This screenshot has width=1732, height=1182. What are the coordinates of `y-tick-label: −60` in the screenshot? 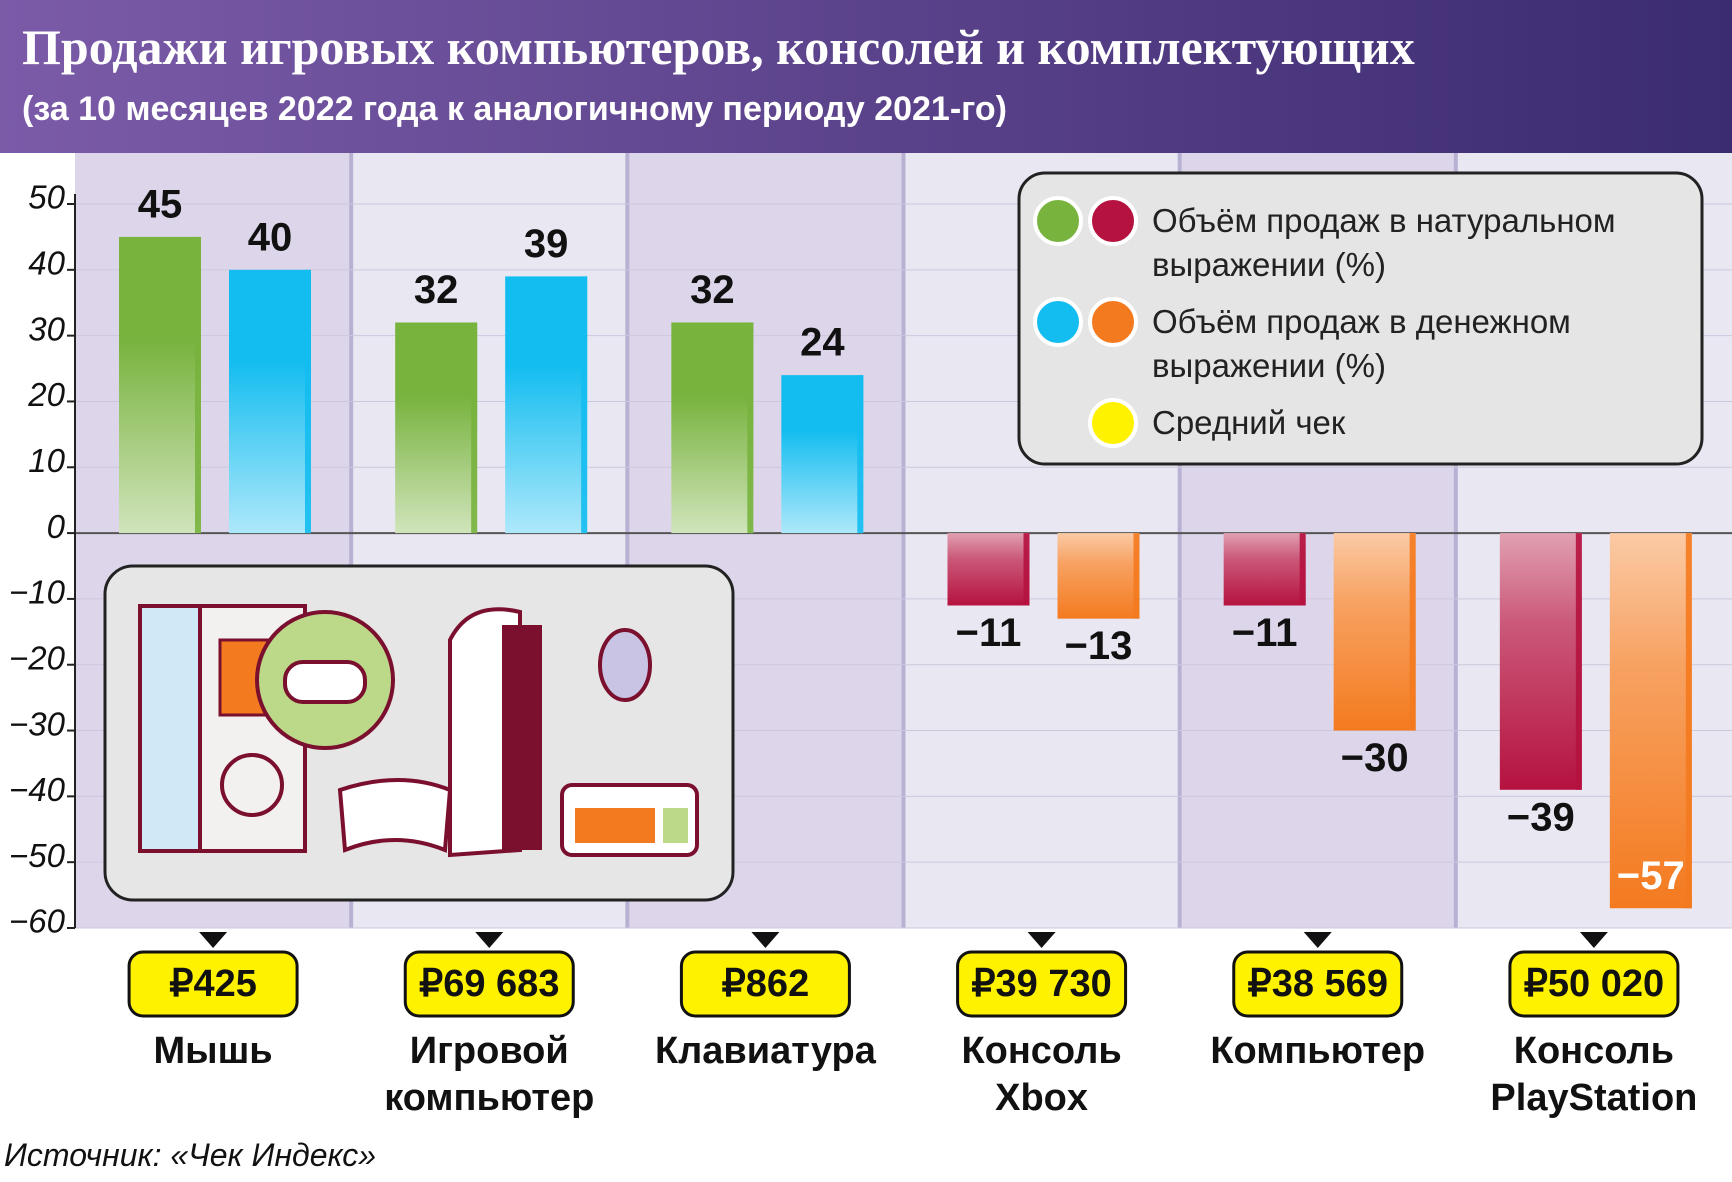 It's located at (37, 921).